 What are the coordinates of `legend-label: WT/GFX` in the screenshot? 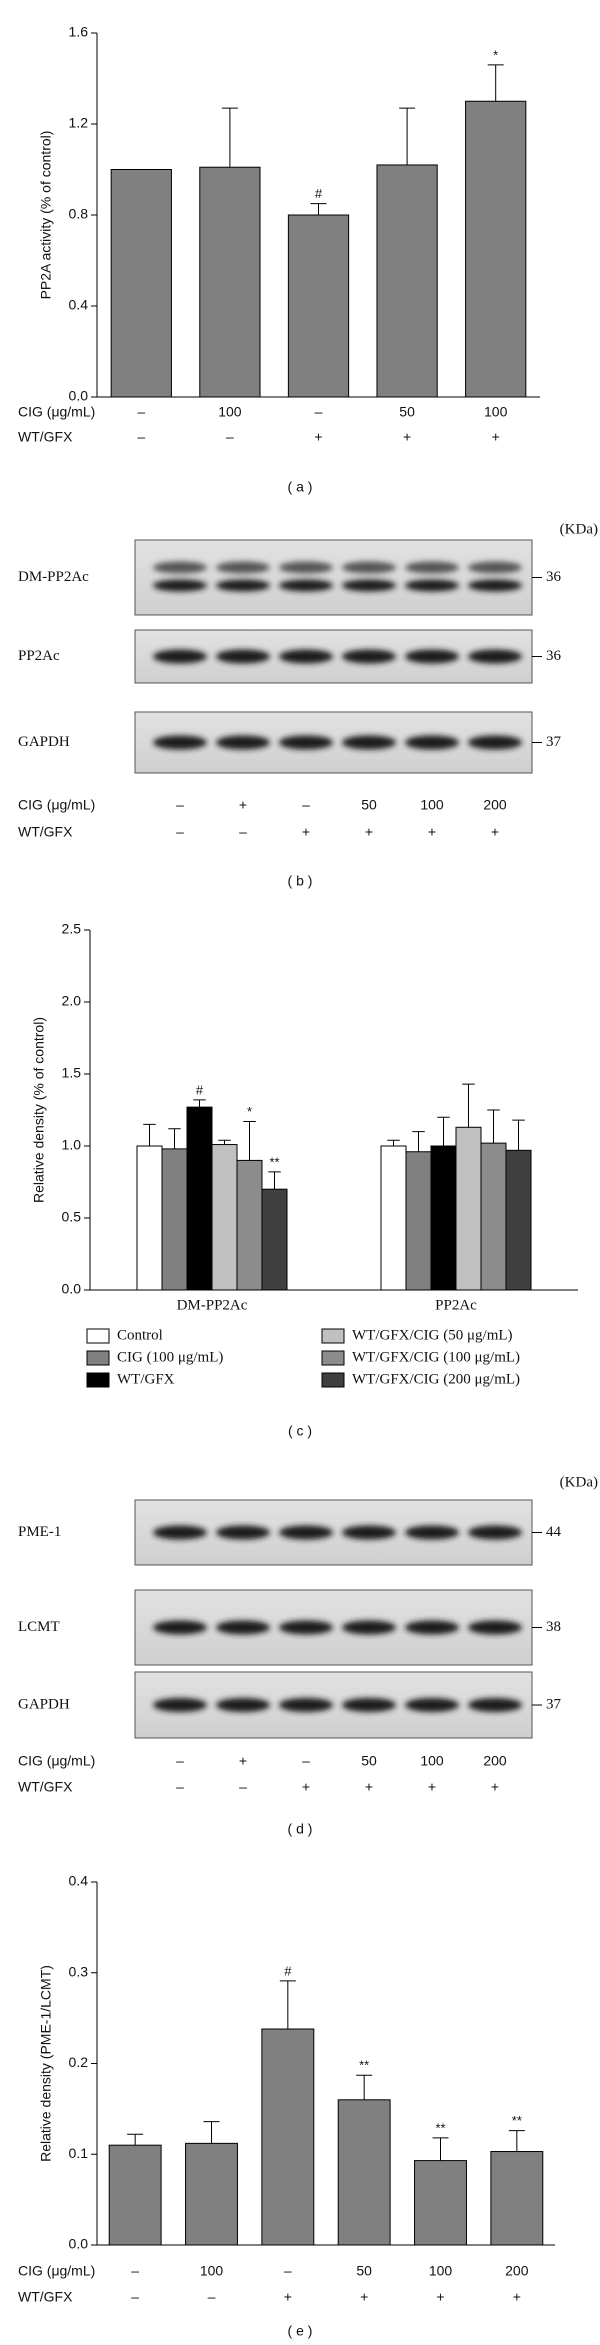 It's located at (146, 1379).